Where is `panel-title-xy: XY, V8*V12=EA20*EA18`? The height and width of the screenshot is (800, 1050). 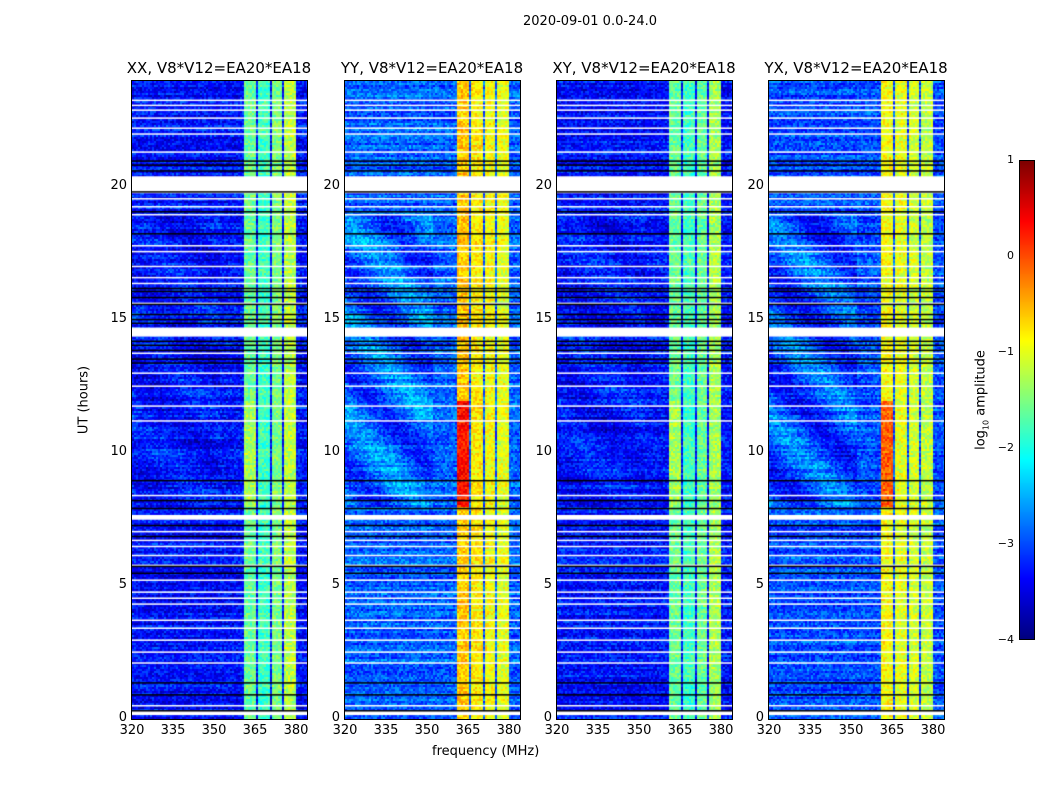 panel-title-xy: XY, V8*V12=EA20*EA18 is located at coordinates (644, 68).